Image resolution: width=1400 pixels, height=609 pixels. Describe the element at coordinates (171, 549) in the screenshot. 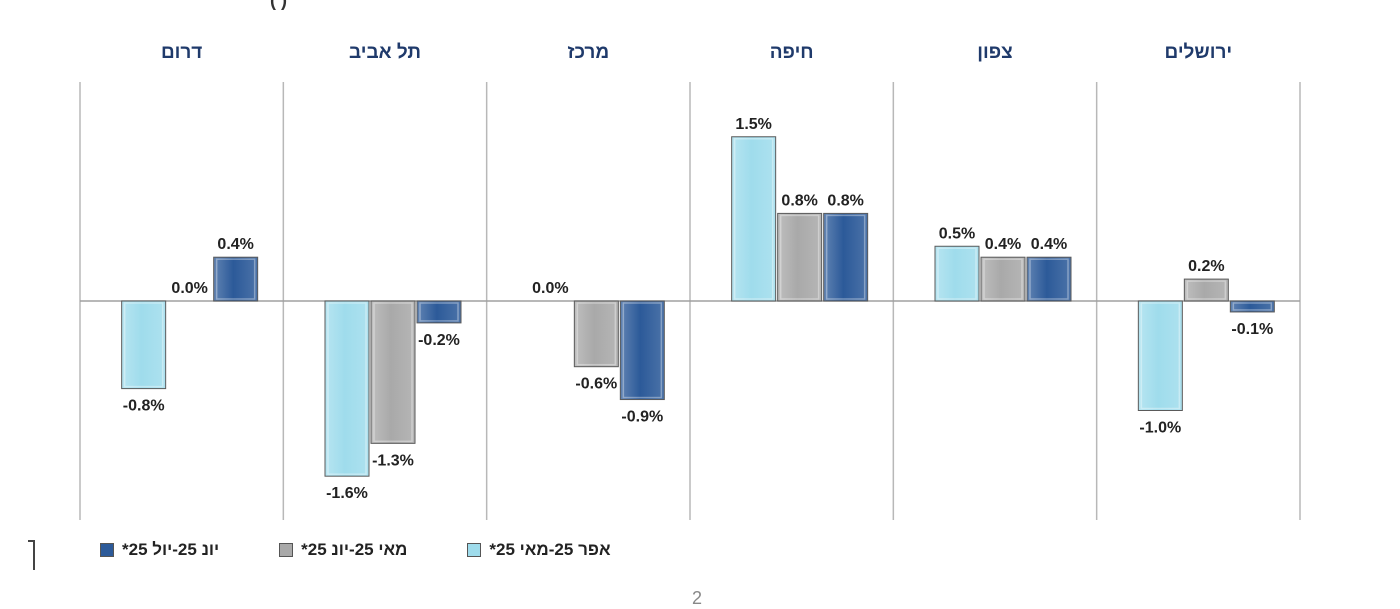

I see `legend-label: יונ 25-יול 25*` at that location.